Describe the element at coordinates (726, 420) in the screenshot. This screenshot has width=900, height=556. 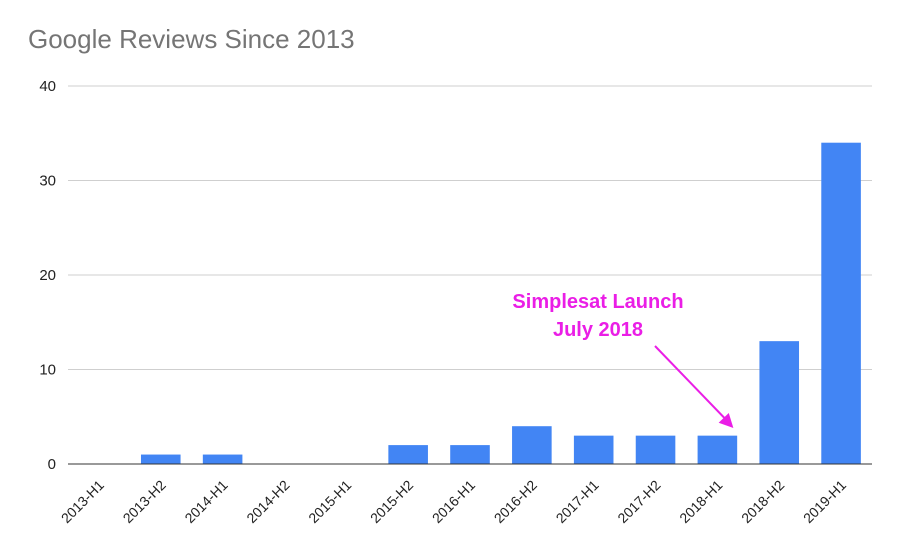
I see `annotation-arrowhead` at that location.